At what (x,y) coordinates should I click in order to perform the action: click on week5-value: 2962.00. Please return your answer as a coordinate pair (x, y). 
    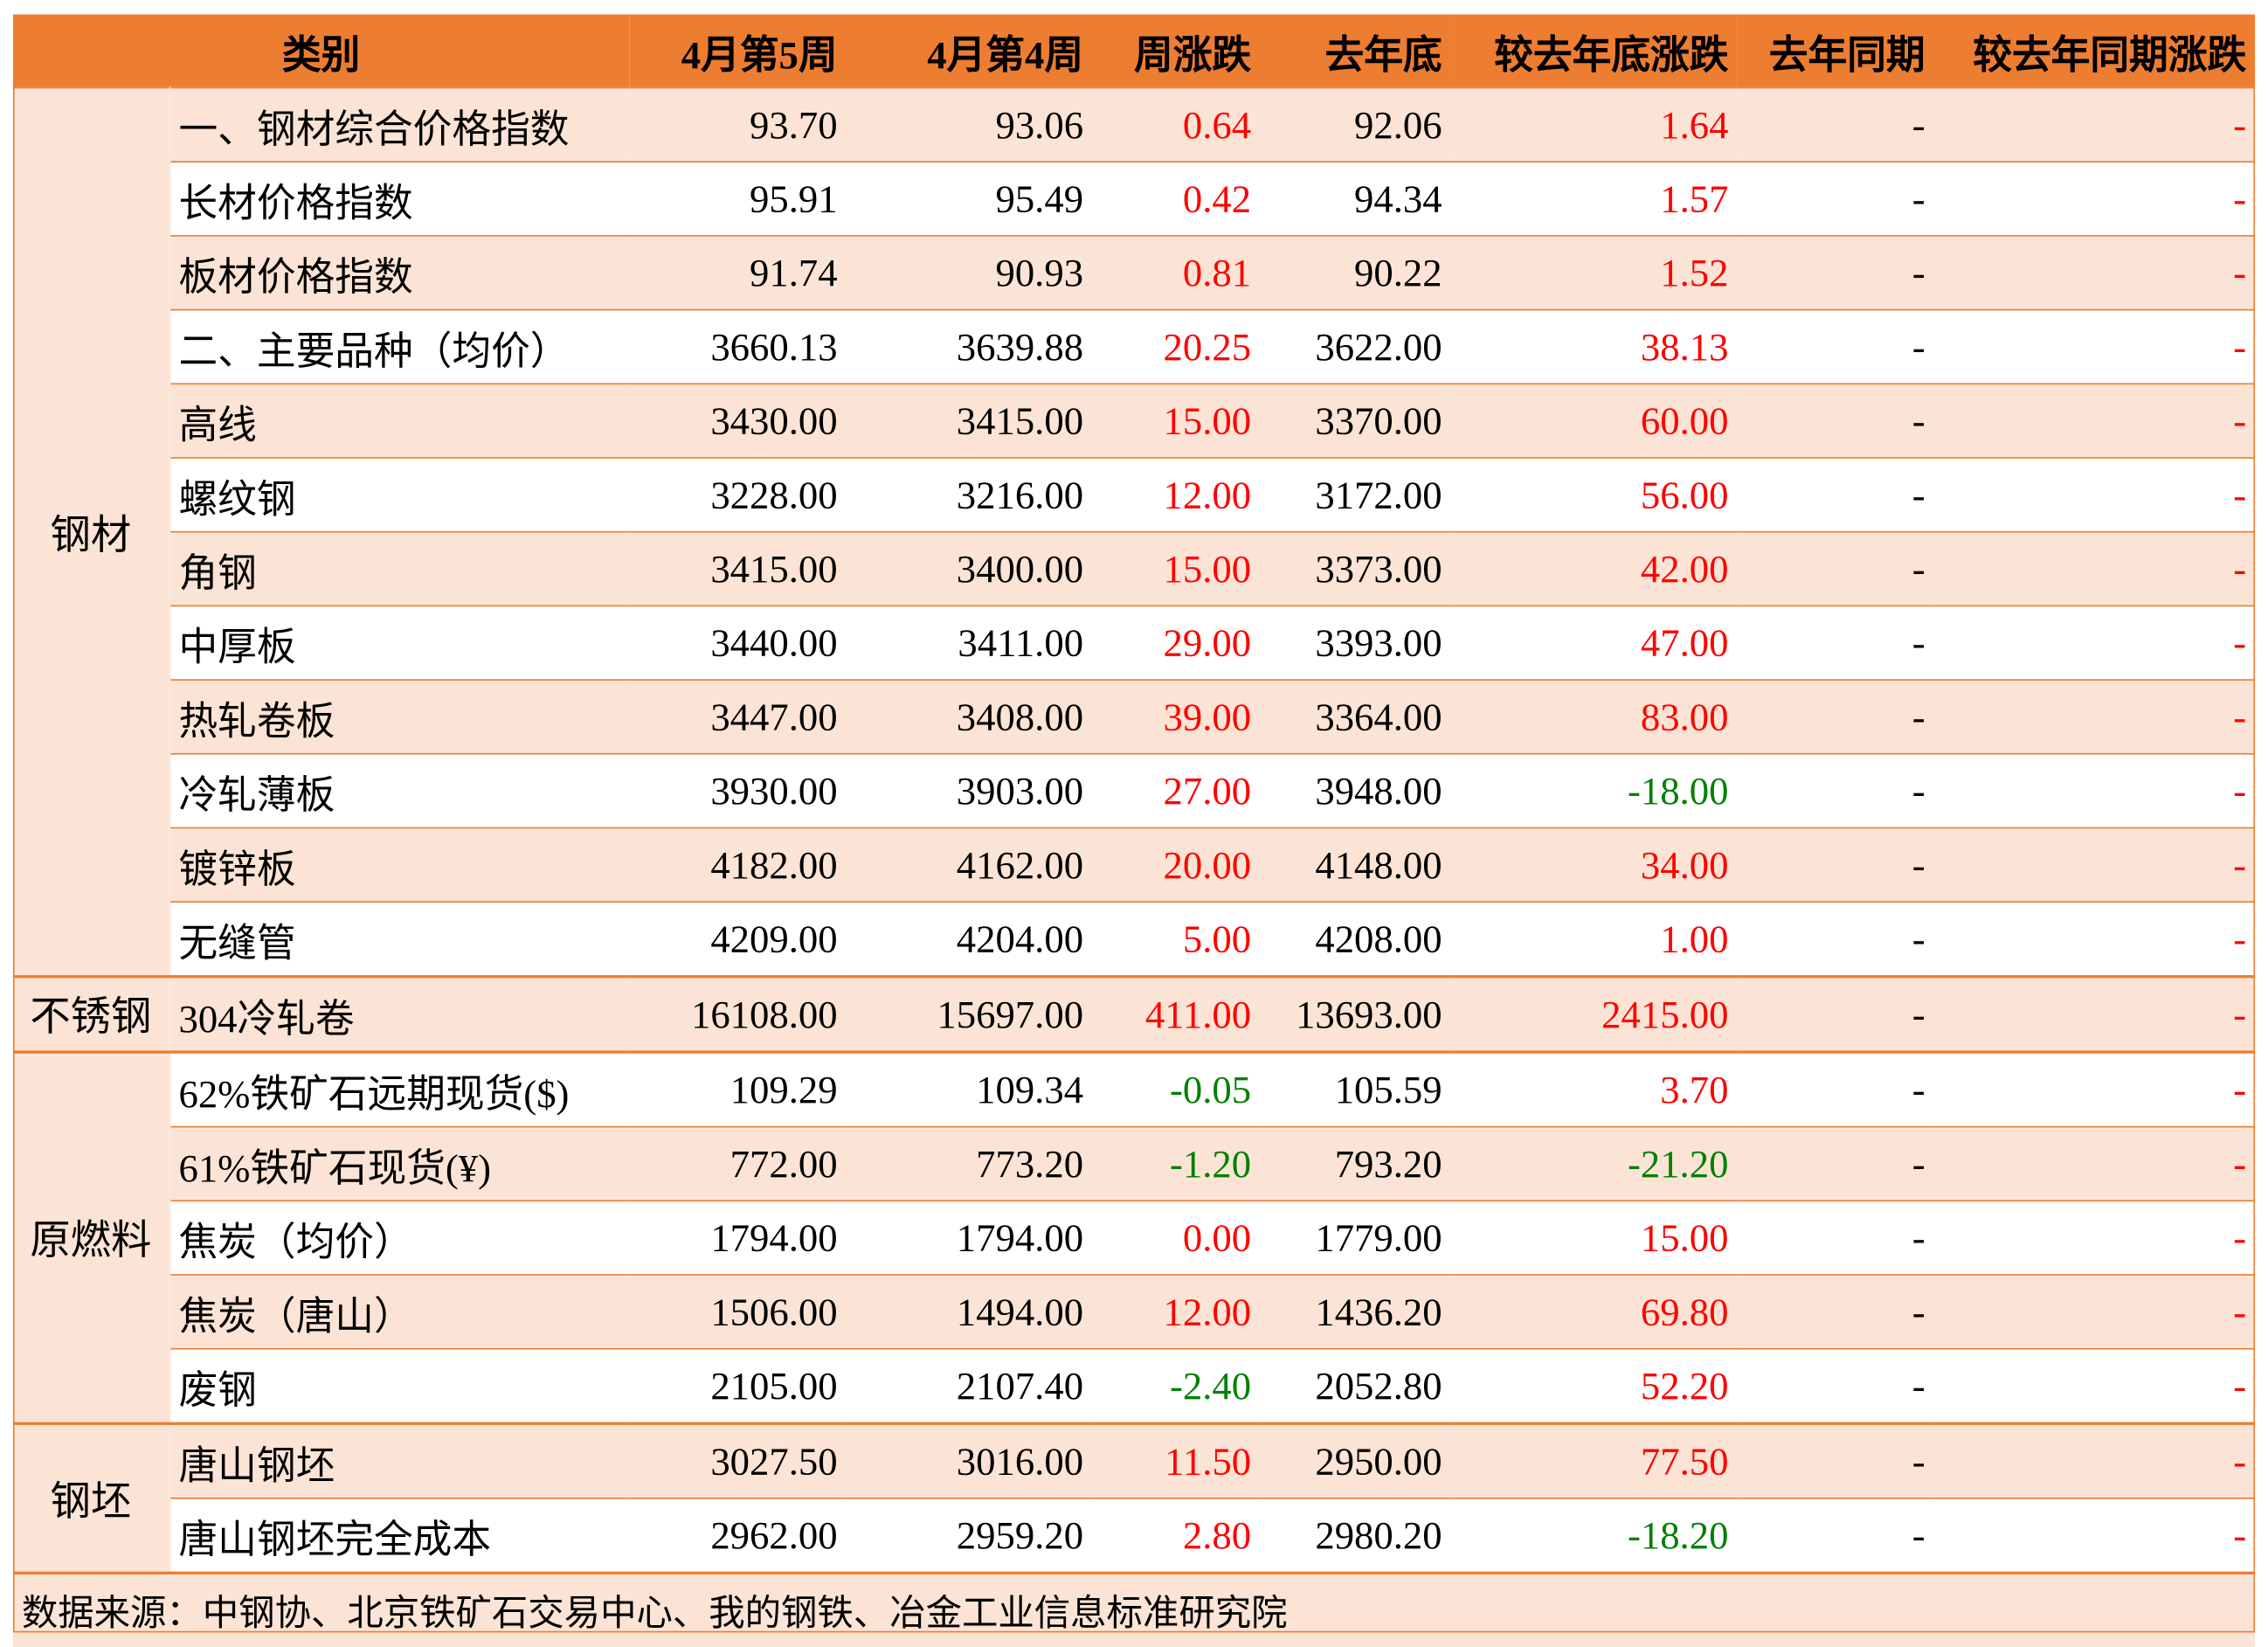
    Looking at the image, I should click on (738, 1536).